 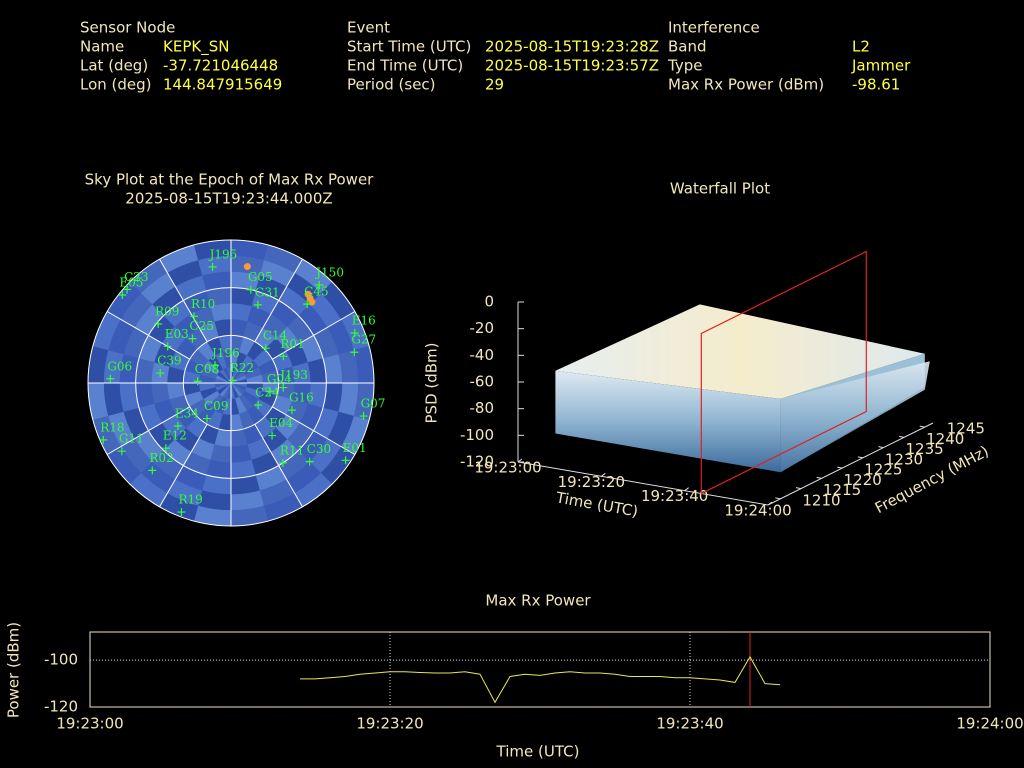 I want to click on freq-tick-label: 1230, so click(x=904, y=459).